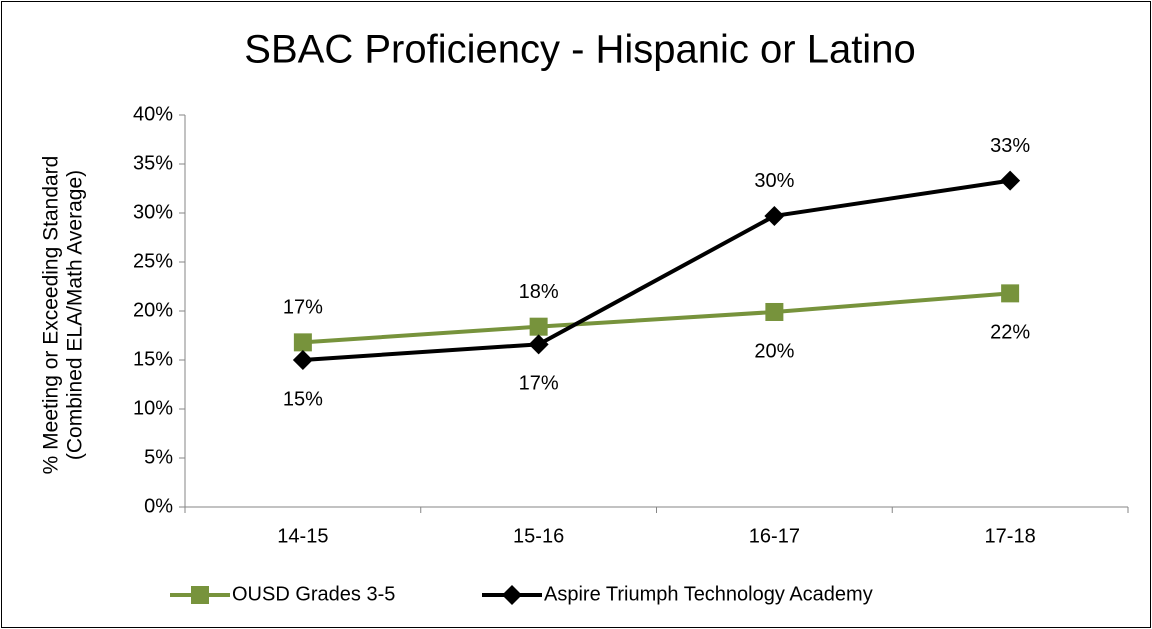 The width and height of the screenshot is (1152, 629). What do you see at coordinates (153, 114) in the screenshot?
I see `y-tick-label: 40%` at bounding box center [153, 114].